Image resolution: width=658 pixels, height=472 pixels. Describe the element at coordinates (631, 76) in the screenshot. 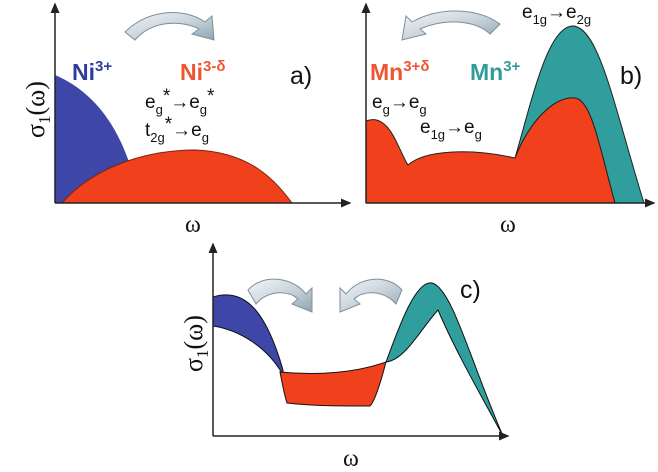

I see `panel-b-tag: b)` at that location.